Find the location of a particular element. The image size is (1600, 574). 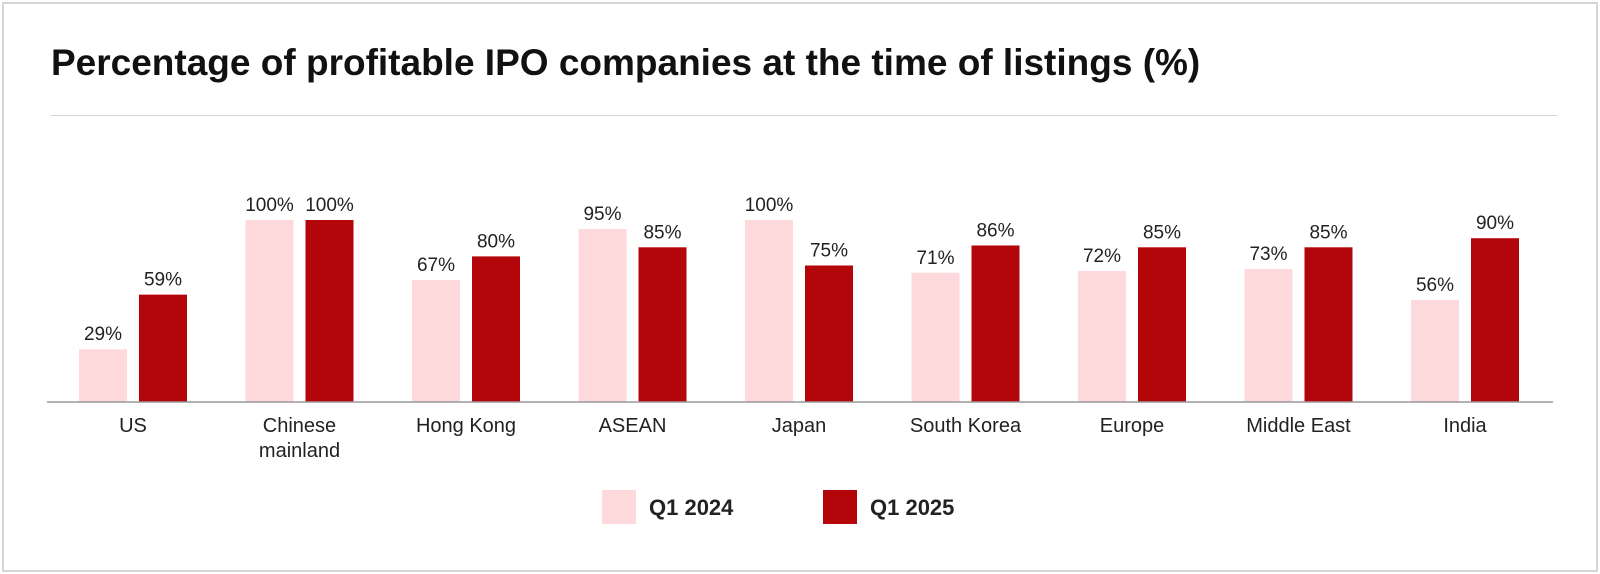

value-label-japan-q1-2025: 75% is located at coordinates (829, 251).